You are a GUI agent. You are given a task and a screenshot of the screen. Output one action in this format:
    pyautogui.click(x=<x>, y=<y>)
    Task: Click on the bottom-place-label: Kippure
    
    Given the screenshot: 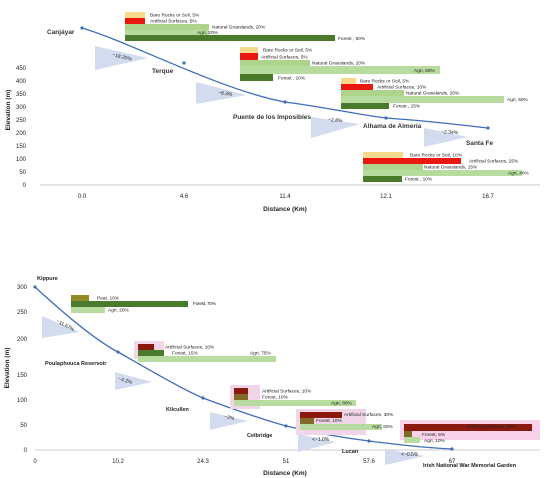 What is the action you would take?
    pyautogui.click(x=47, y=279)
    